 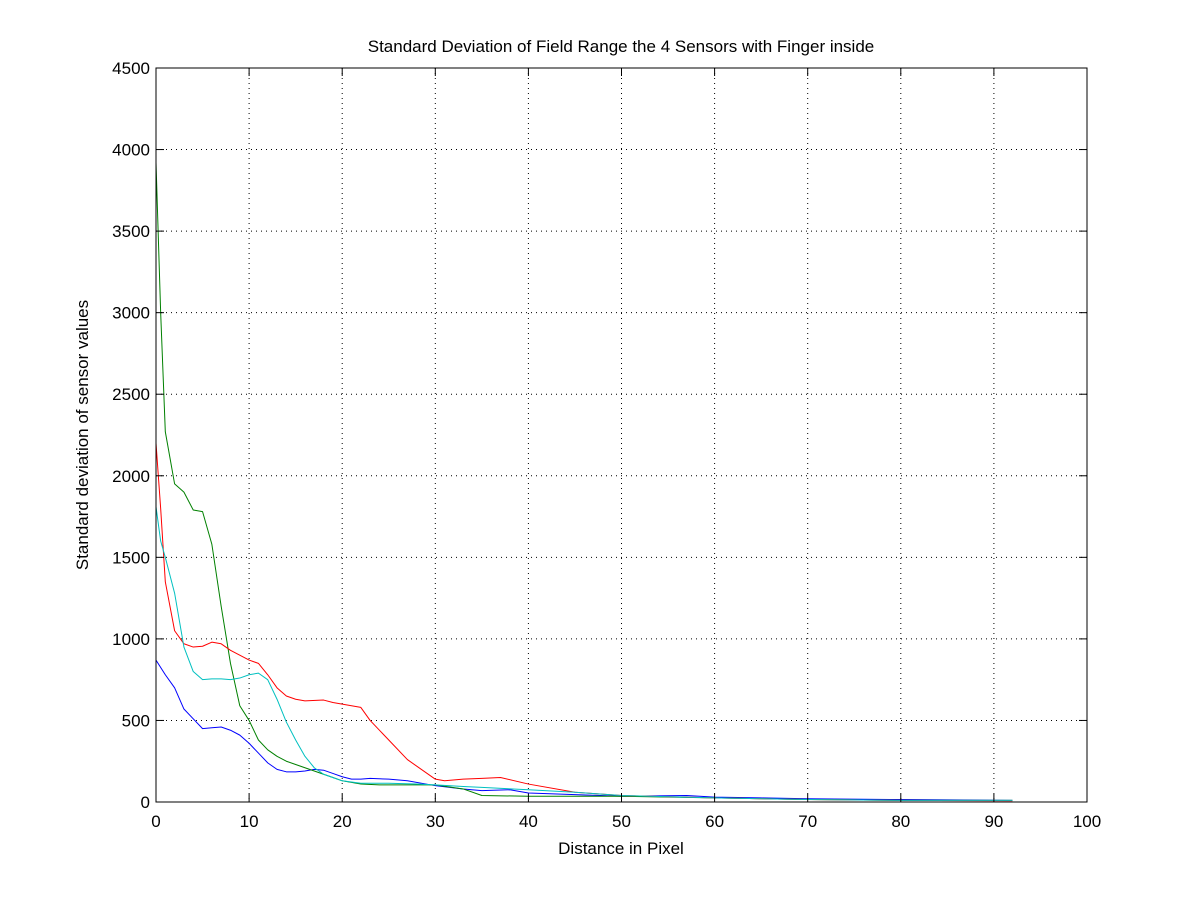 I want to click on x-tick-label: 90, so click(x=993, y=821).